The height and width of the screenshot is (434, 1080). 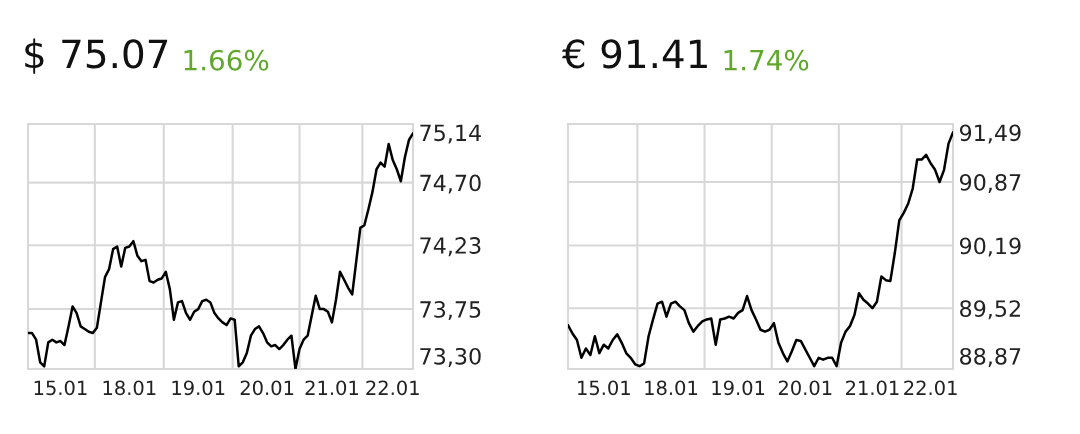 What do you see at coordinates (990, 247) in the screenshot?
I see `y-tick-label: 90,19` at bounding box center [990, 247].